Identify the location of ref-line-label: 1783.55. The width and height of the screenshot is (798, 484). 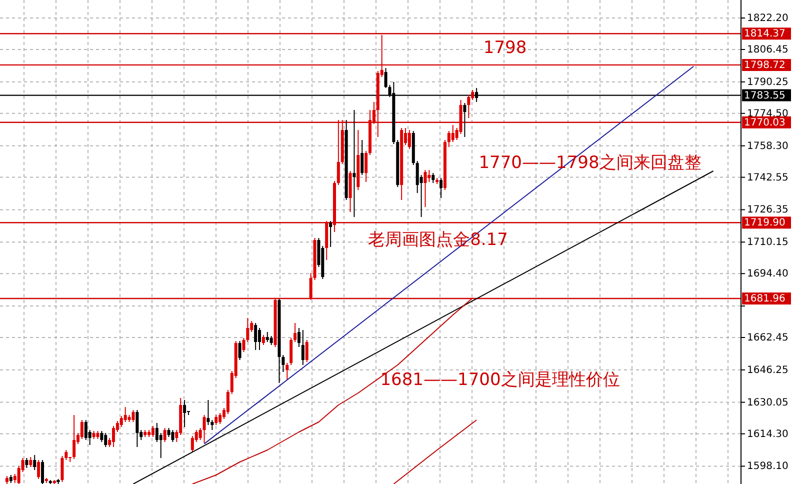
(765, 96).